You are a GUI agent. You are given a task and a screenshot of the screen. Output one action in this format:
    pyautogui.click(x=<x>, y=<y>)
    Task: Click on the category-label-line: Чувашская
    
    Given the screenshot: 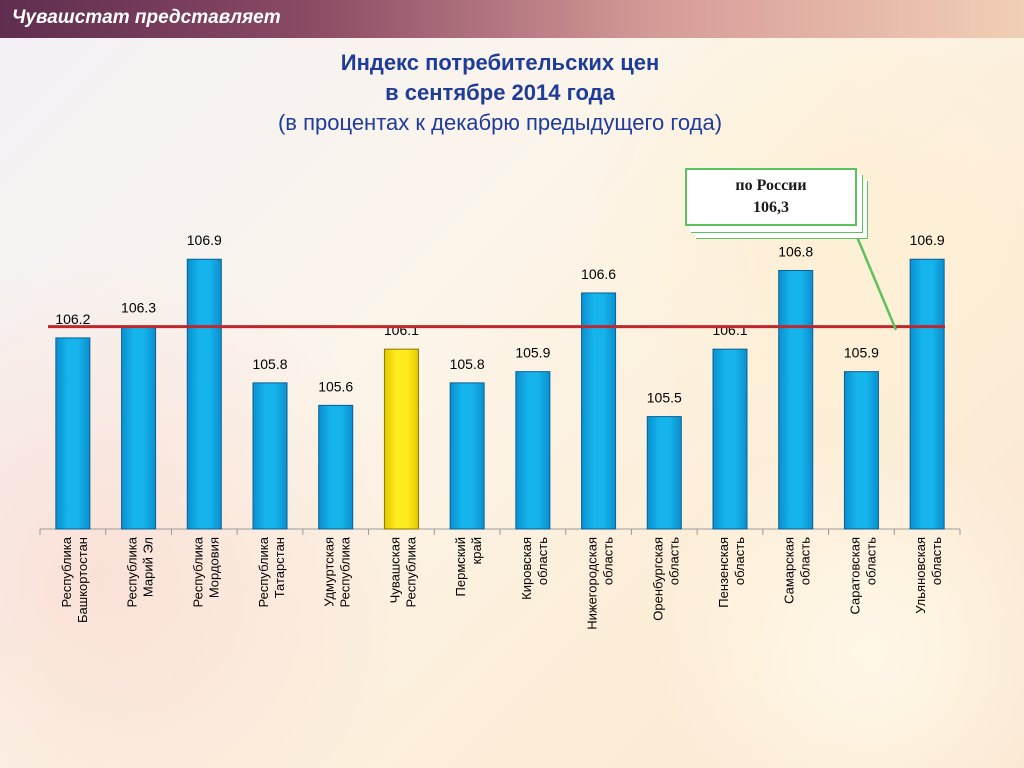 What is the action you would take?
    pyautogui.click(x=394, y=570)
    